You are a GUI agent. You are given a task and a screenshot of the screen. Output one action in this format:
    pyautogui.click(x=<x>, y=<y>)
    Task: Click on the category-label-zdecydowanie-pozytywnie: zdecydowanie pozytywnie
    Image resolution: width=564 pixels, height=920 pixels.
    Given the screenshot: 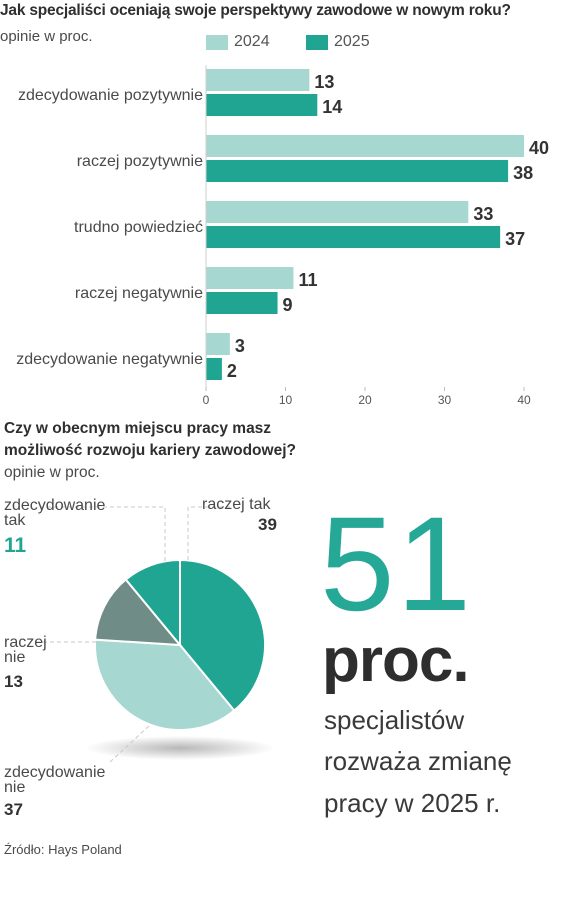 What is the action you would take?
    pyautogui.click(x=110, y=95)
    